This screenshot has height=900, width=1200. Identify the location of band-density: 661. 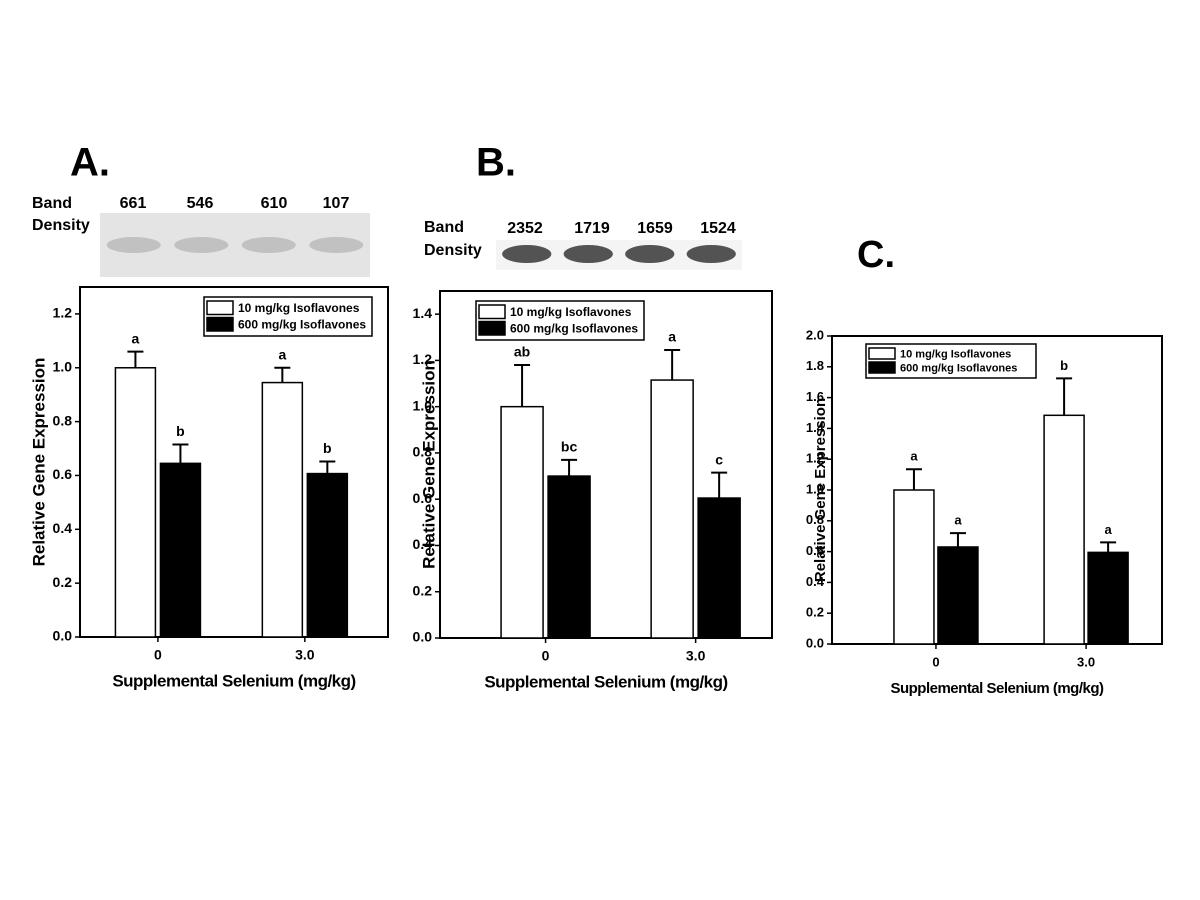
(133, 203).